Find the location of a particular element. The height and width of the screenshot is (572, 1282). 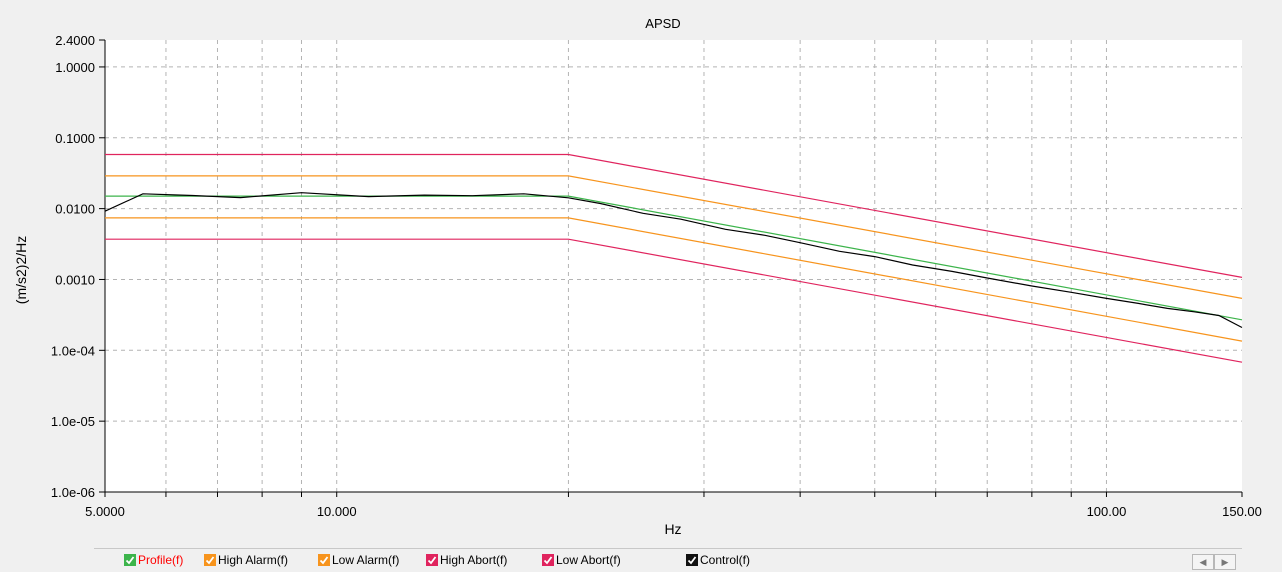

y-tick-label: 2.4000 is located at coordinates (75, 40).